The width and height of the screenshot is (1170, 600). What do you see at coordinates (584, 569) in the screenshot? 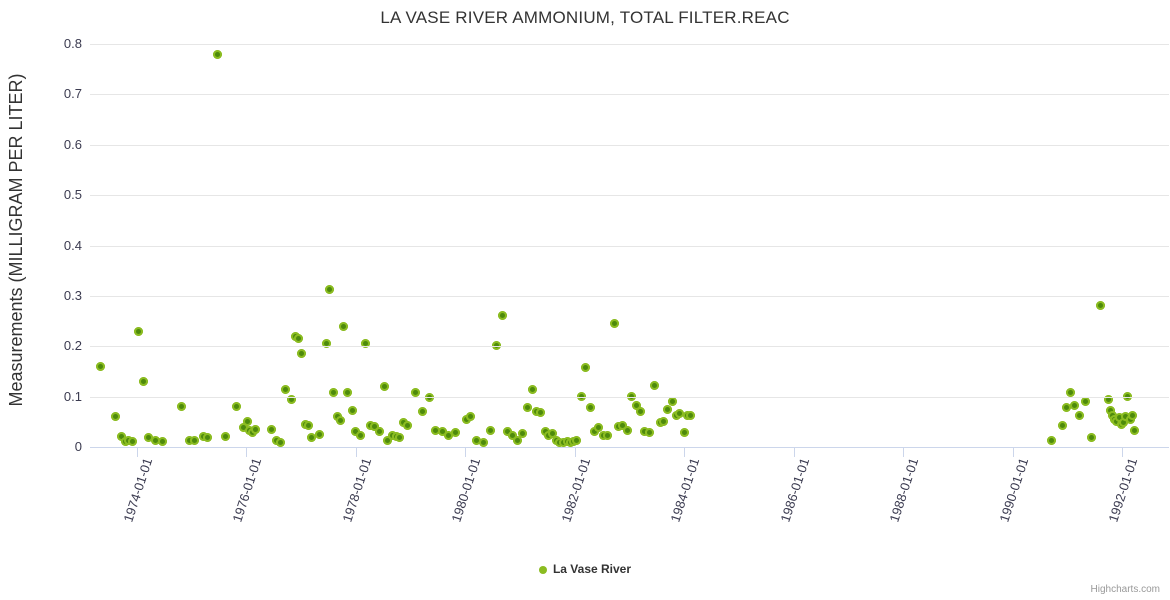
I see `legend-item-la-vase-river: La Vase River` at bounding box center [584, 569].